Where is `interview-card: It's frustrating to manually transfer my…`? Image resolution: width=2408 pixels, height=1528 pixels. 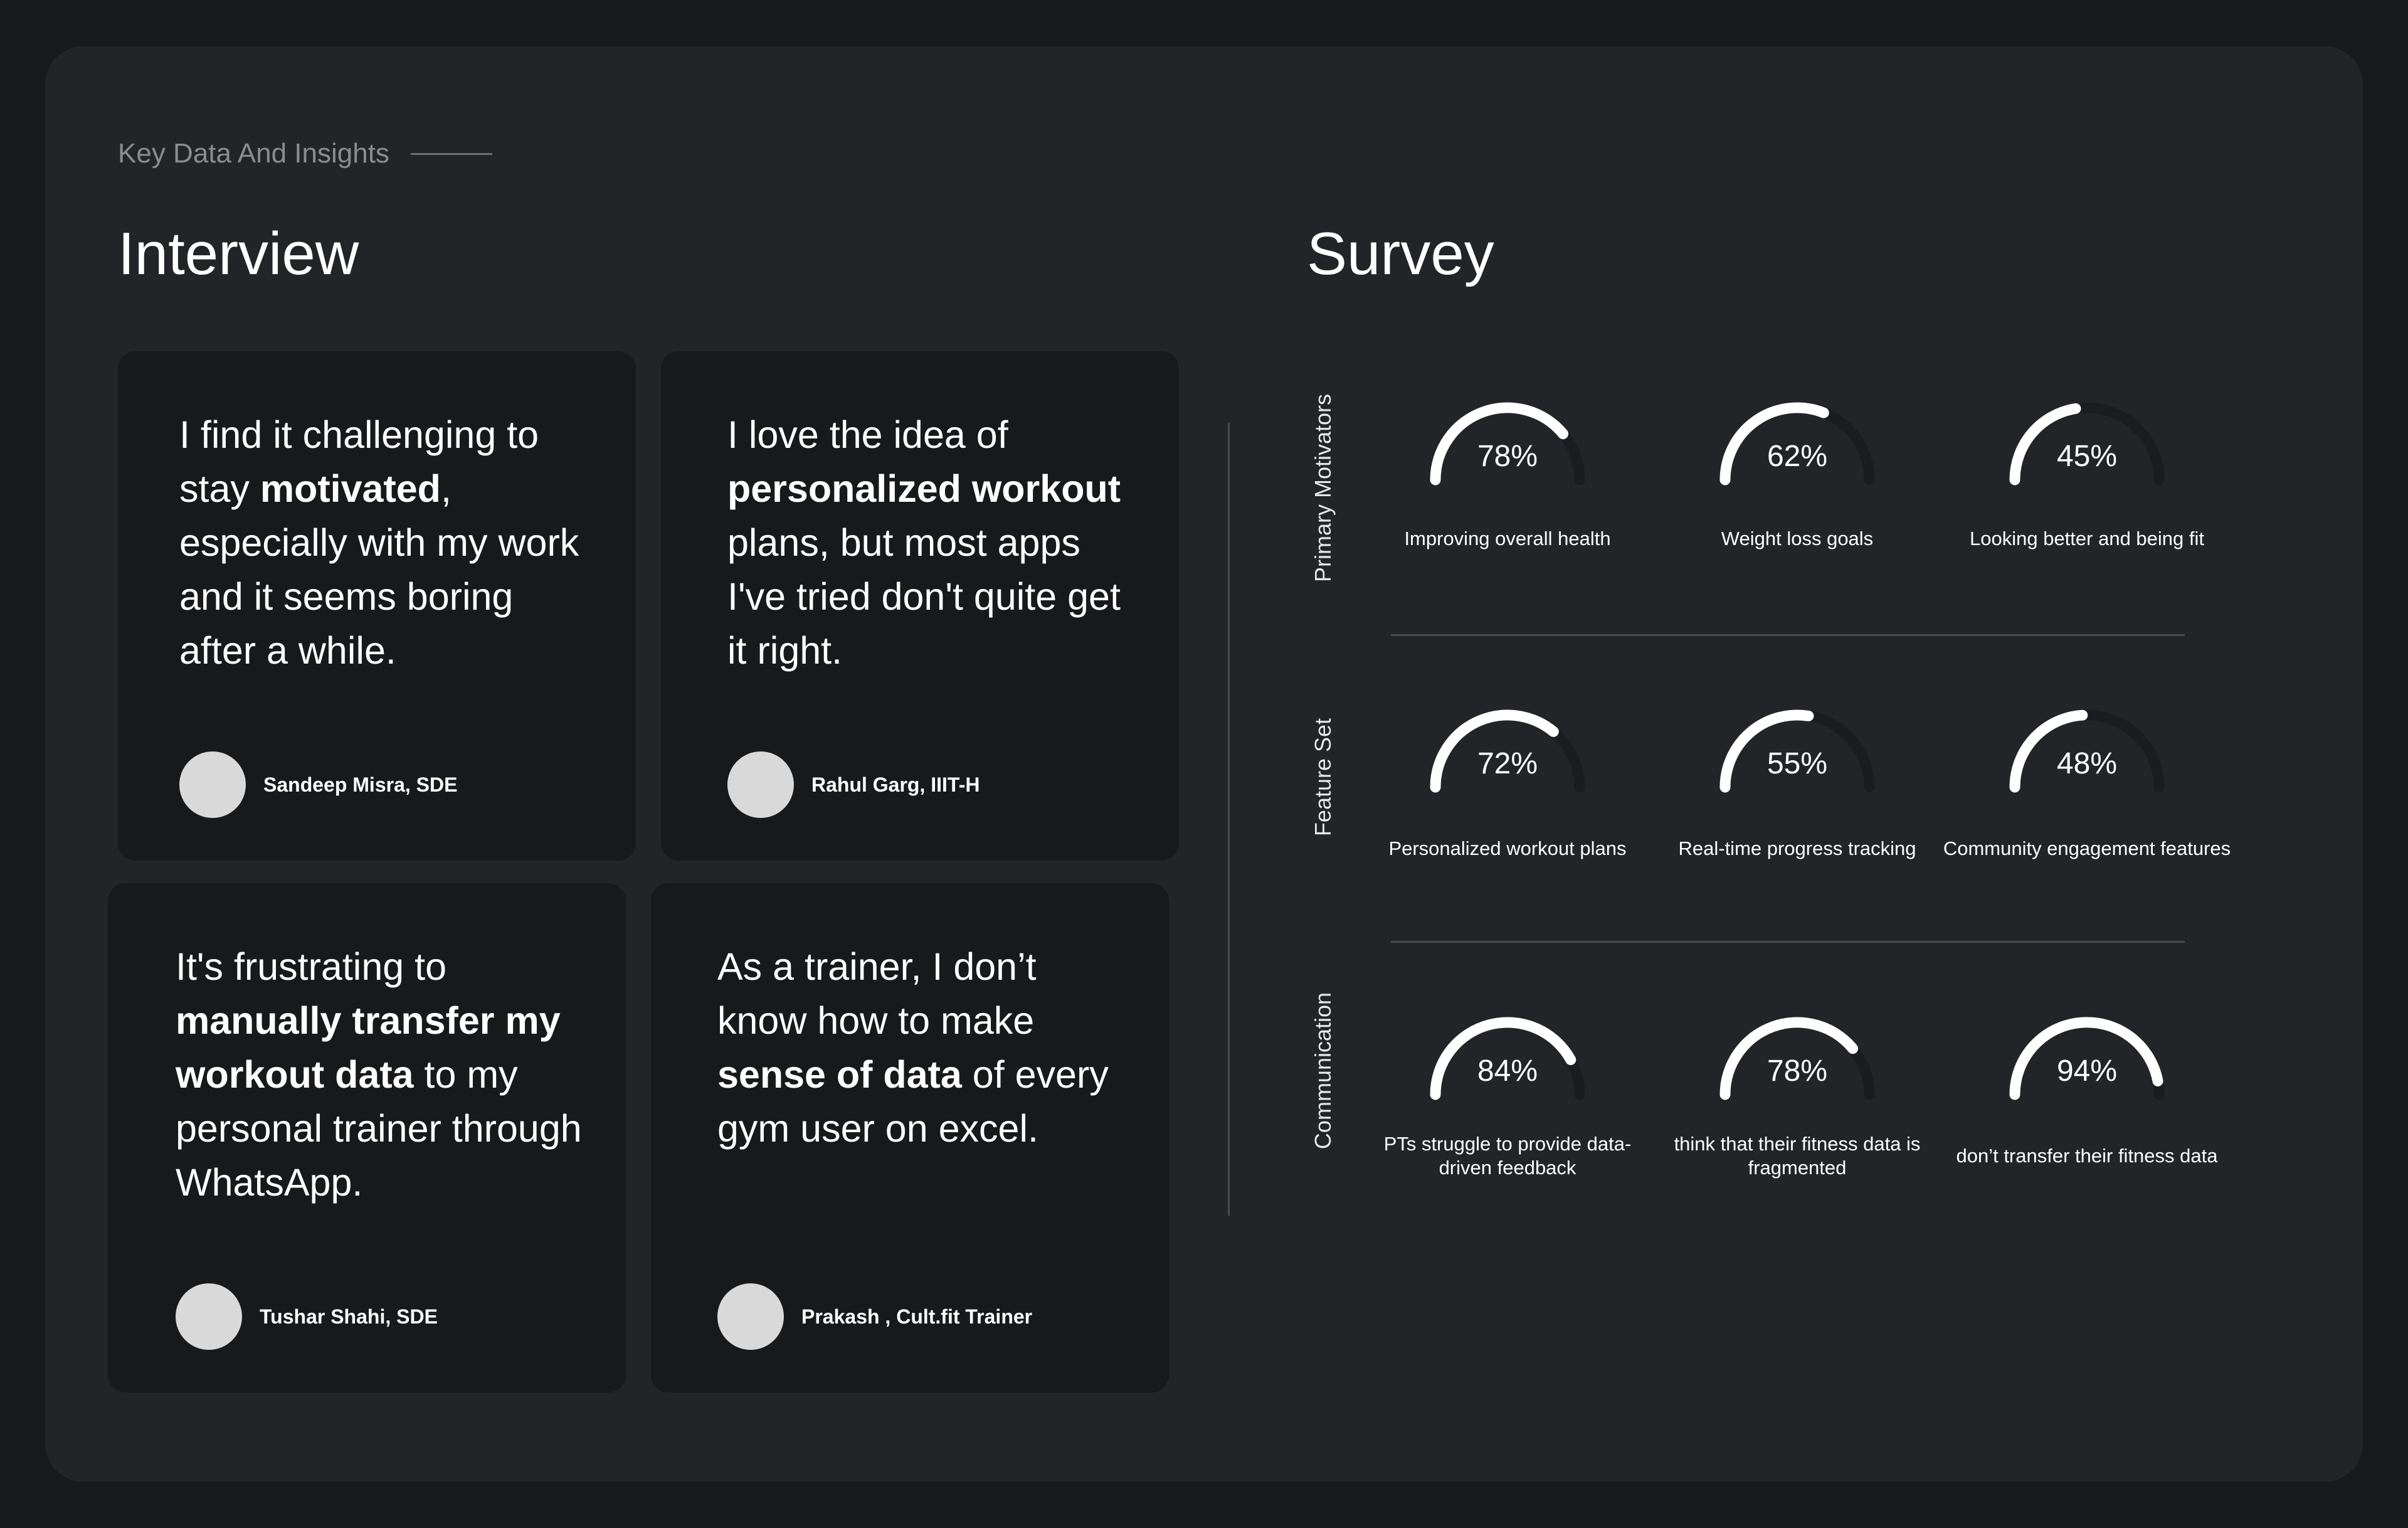
interview-card: It's frustrating to manually transfer my… is located at coordinates (367, 1138).